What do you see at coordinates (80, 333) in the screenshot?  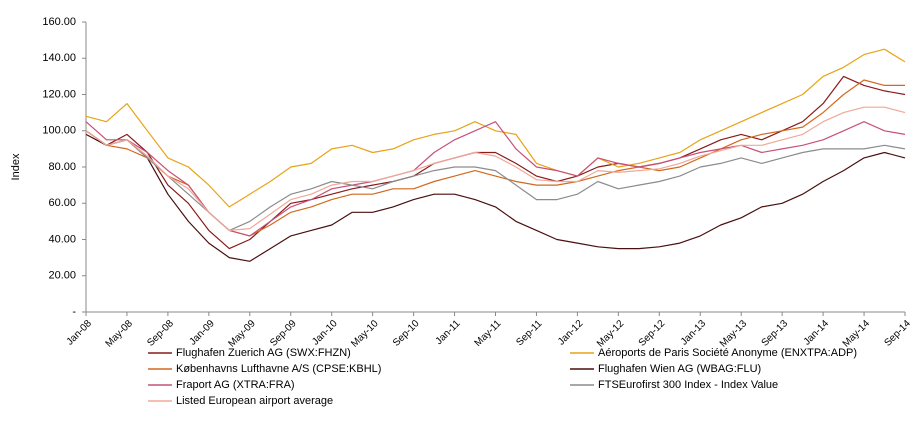 I see `x-tick-label: Jan-08` at bounding box center [80, 333].